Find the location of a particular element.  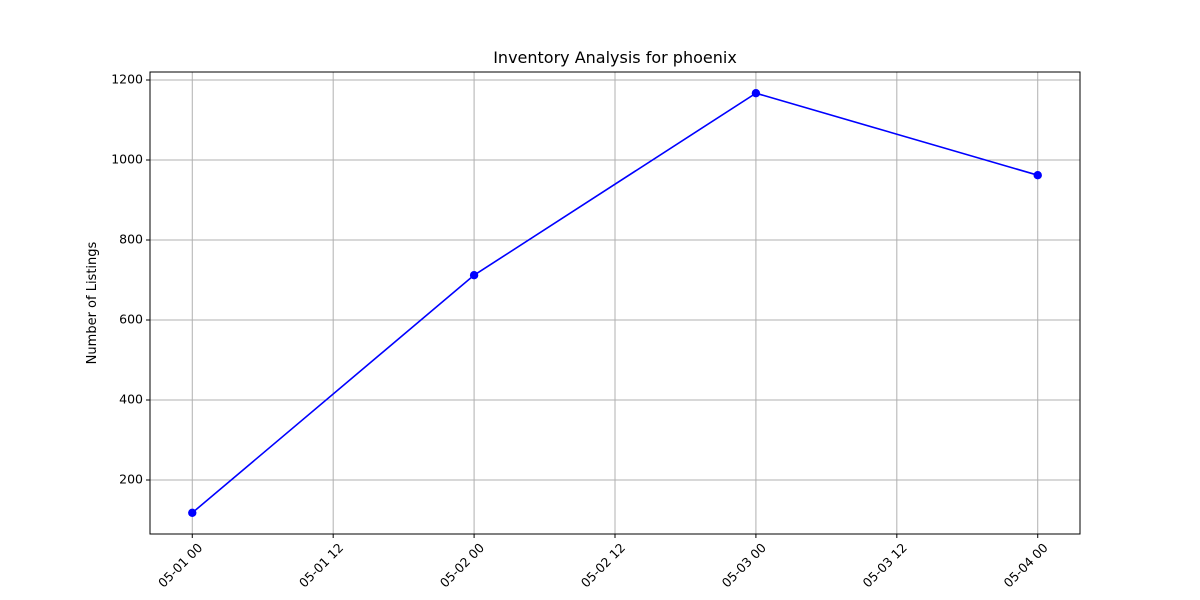

y-tick-label: 1000 is located at coordinates (127, 159).